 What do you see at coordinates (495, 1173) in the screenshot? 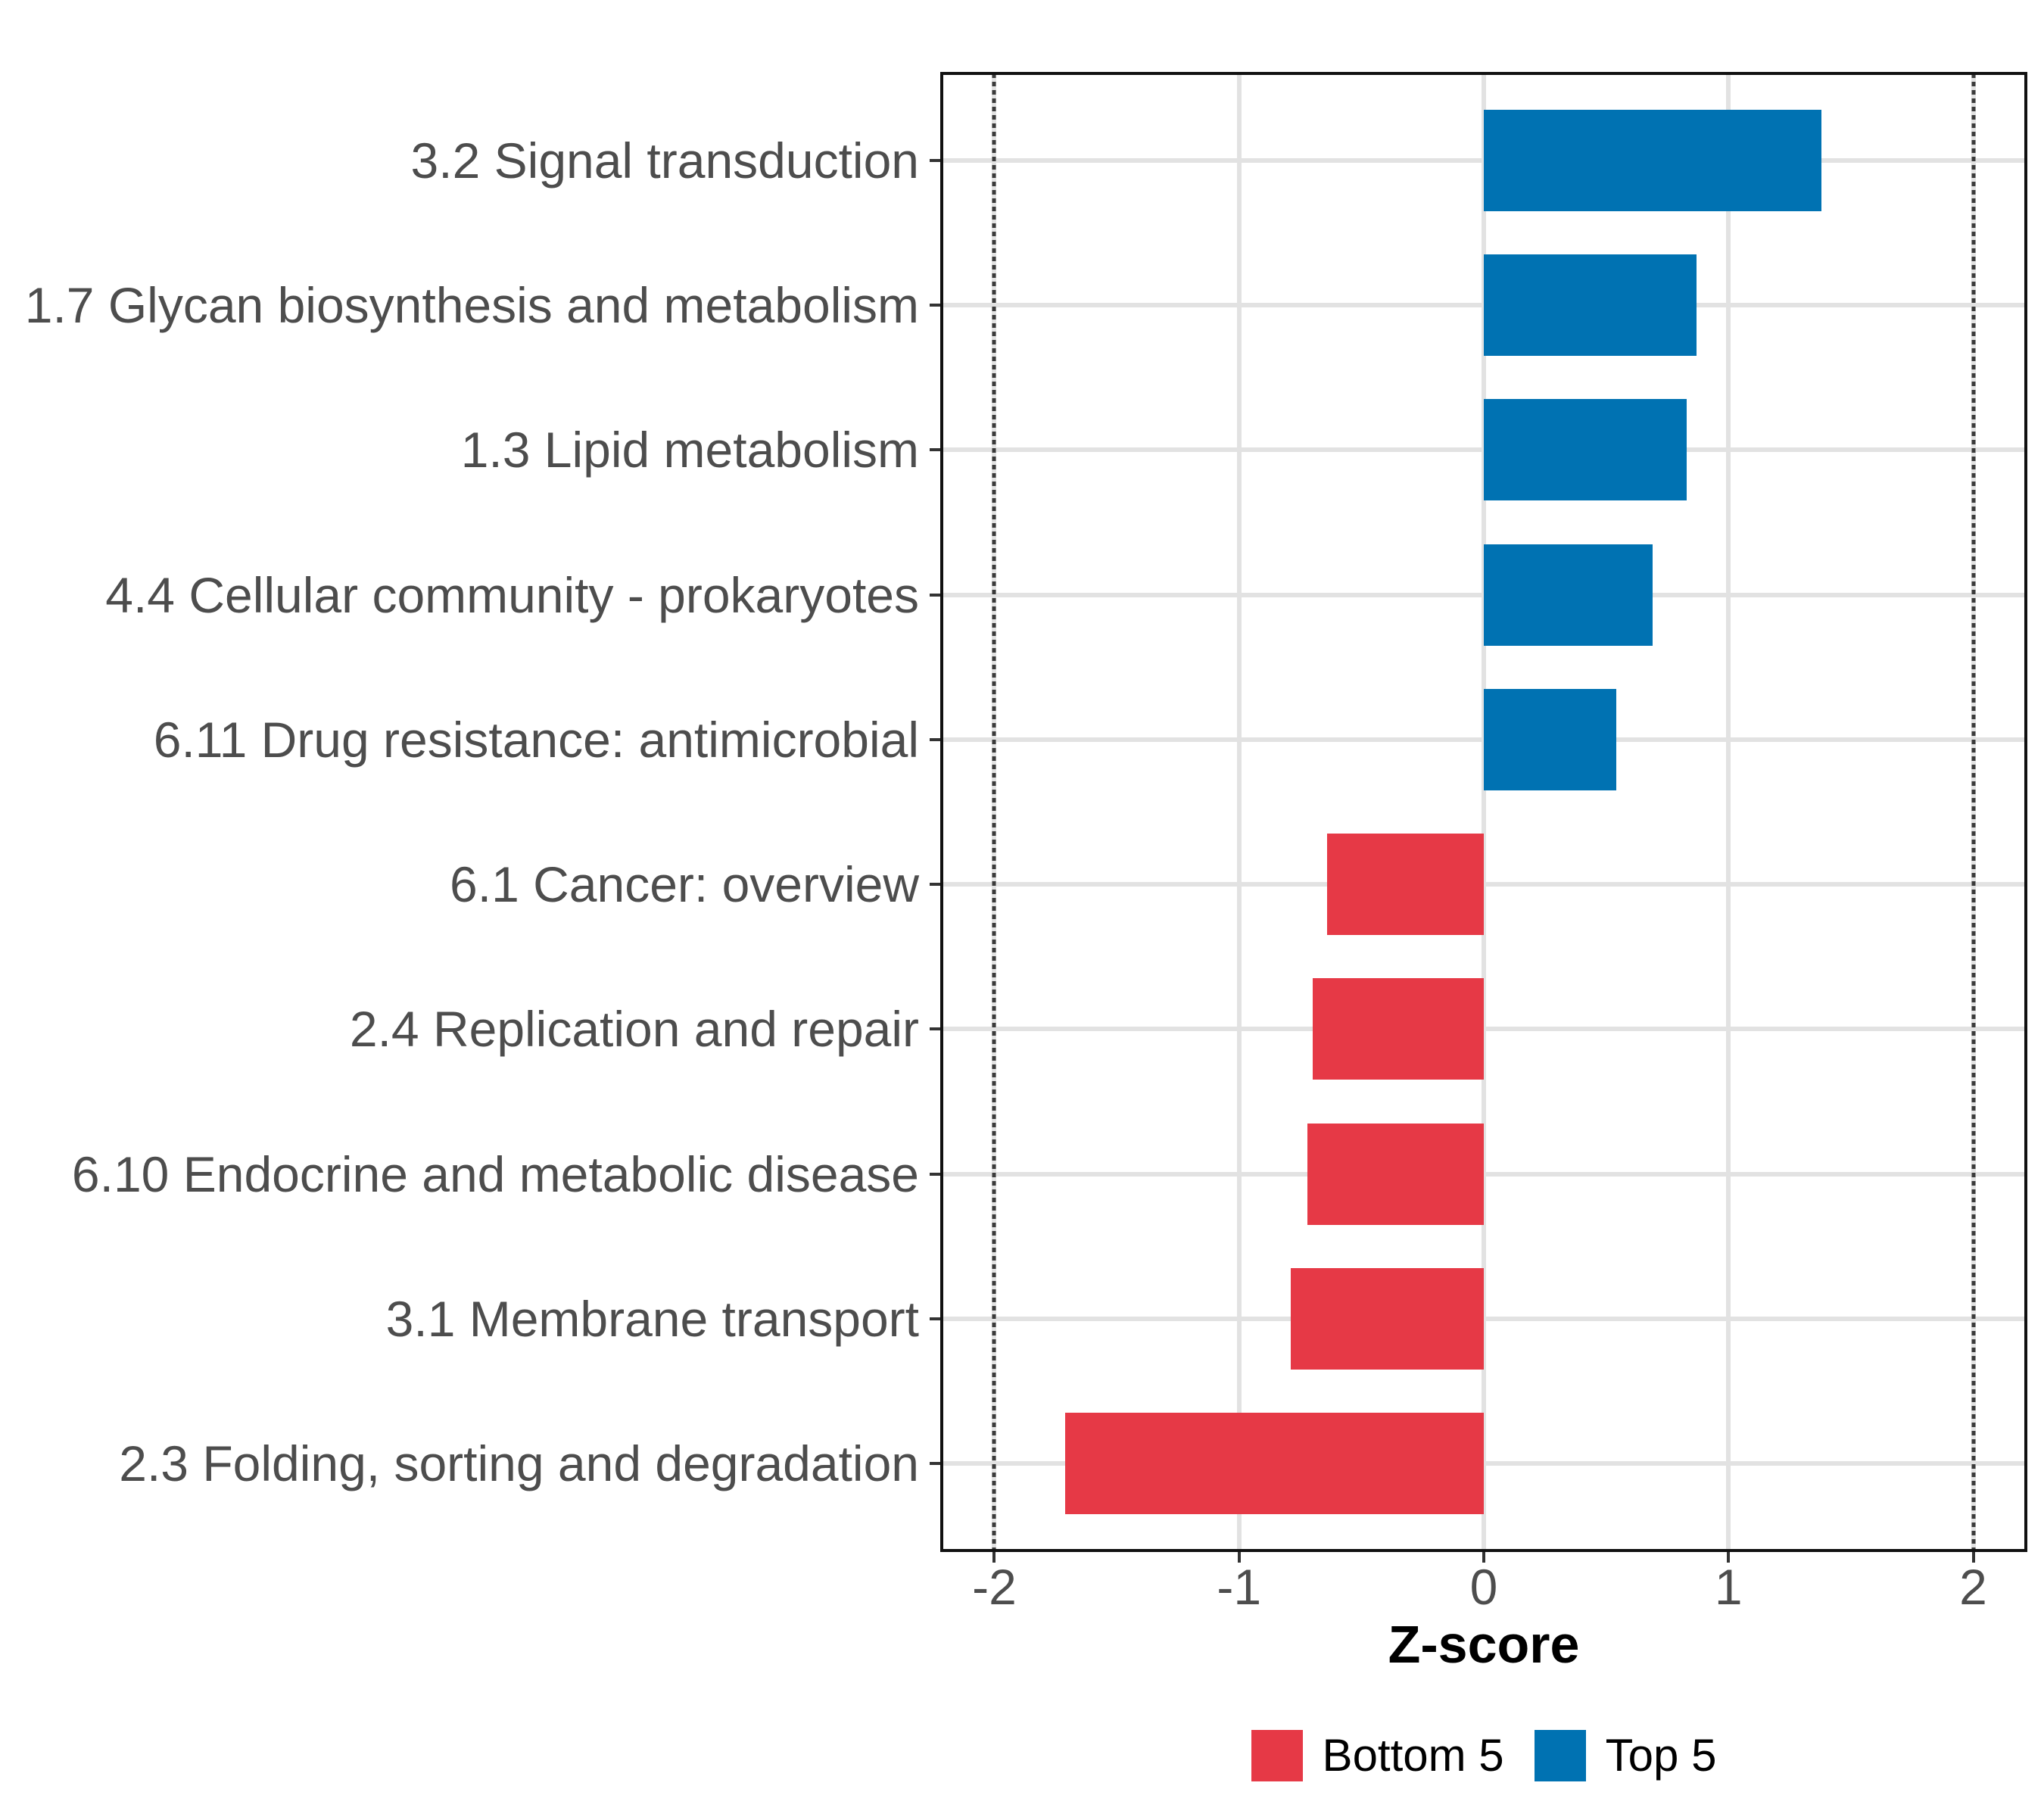
I see `category-label: 6.10 Endocrine and metabolic disease` at bounding box center [495, 1173].